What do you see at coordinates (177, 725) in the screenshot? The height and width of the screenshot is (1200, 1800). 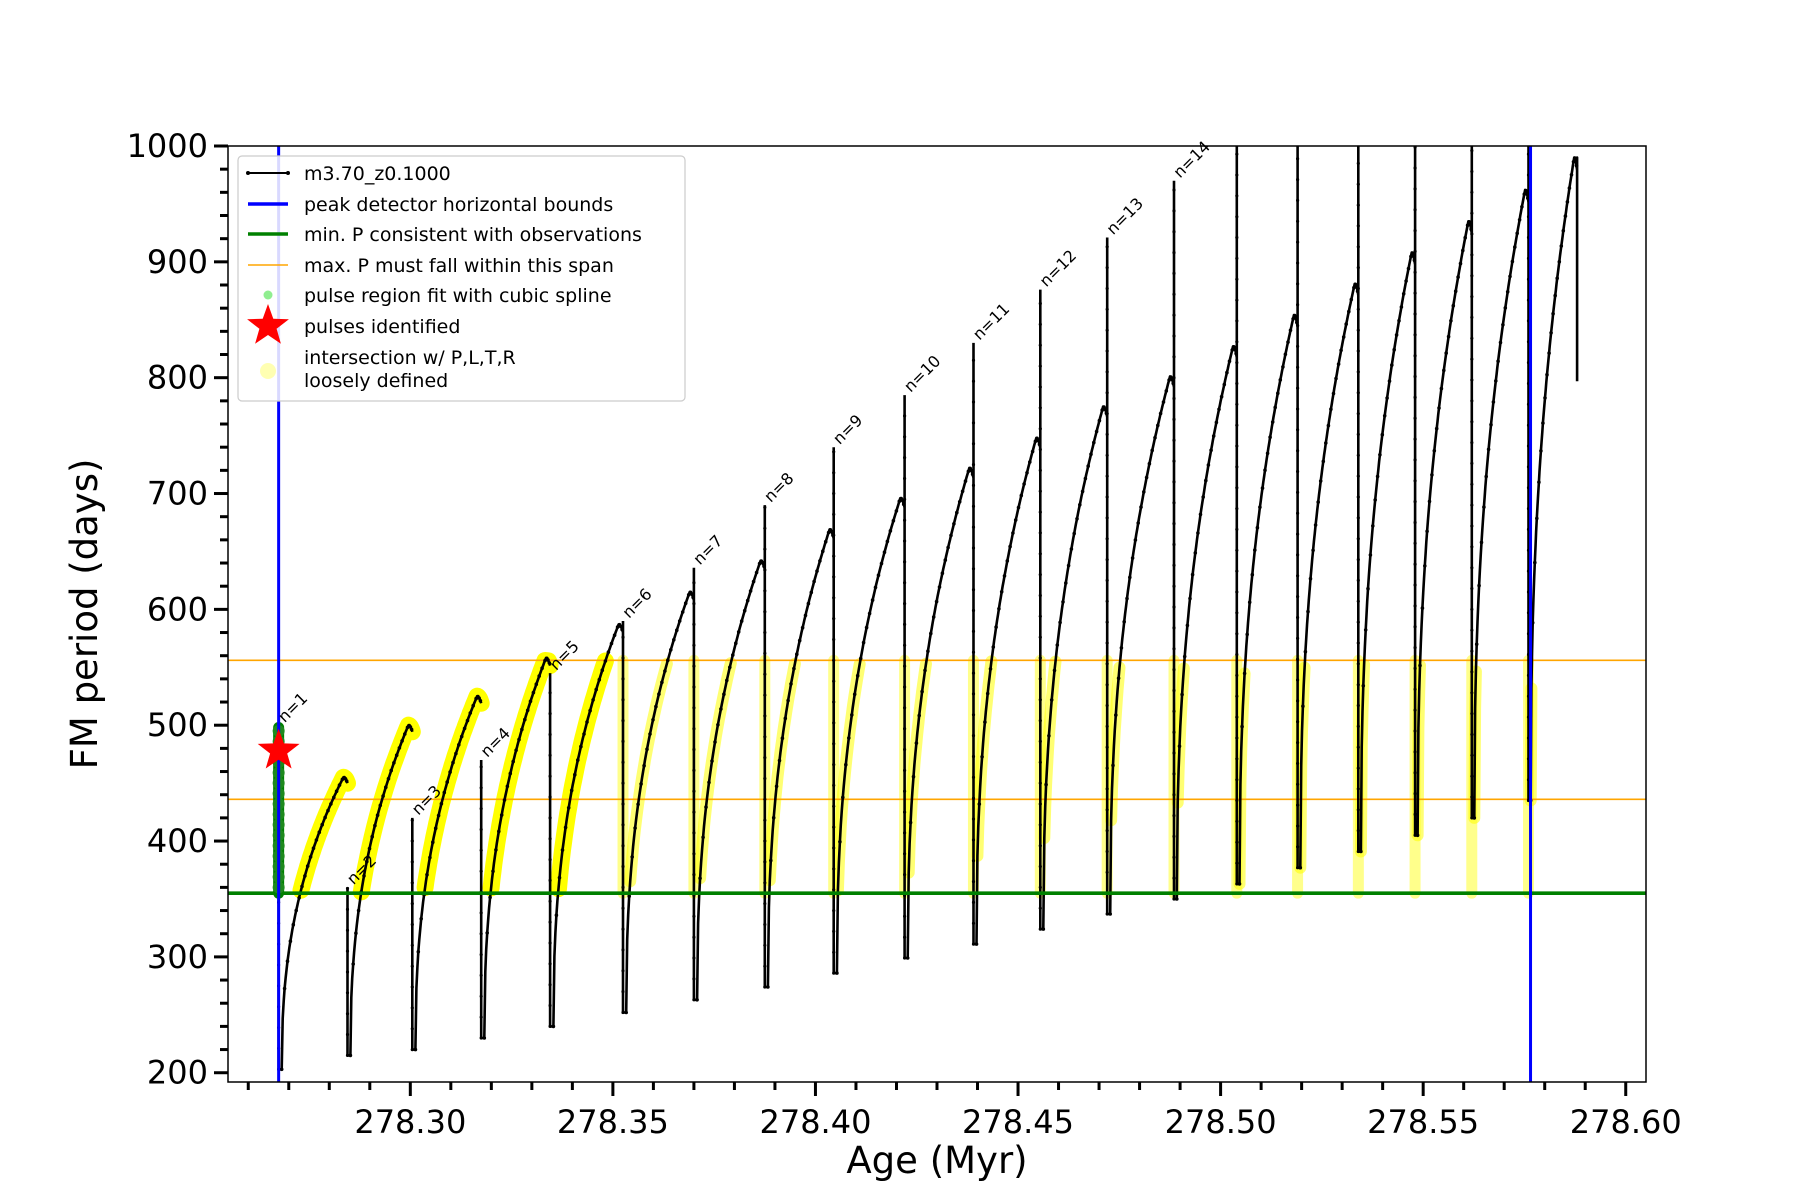 I see `y-tick-label: 500` at bounding box center [177, 725].